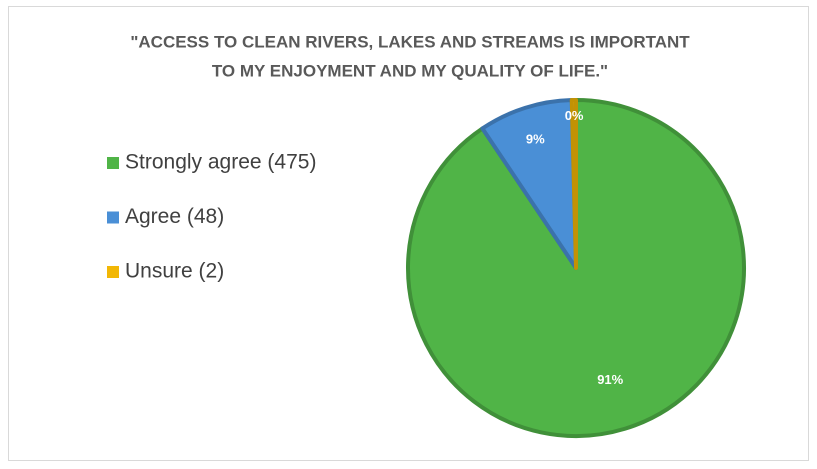  I want to click on pie-slice, so click(573, 183).